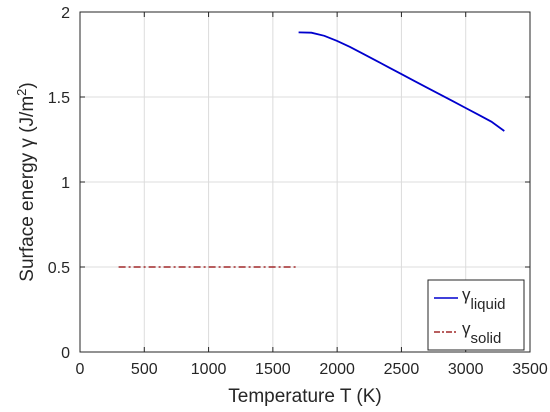 This screenshot has width=550, height=412. What do you see at coordinates (530, 369) in the screenshot?
I see `x-tick-label: 3500` at bounding box center [530, 369].